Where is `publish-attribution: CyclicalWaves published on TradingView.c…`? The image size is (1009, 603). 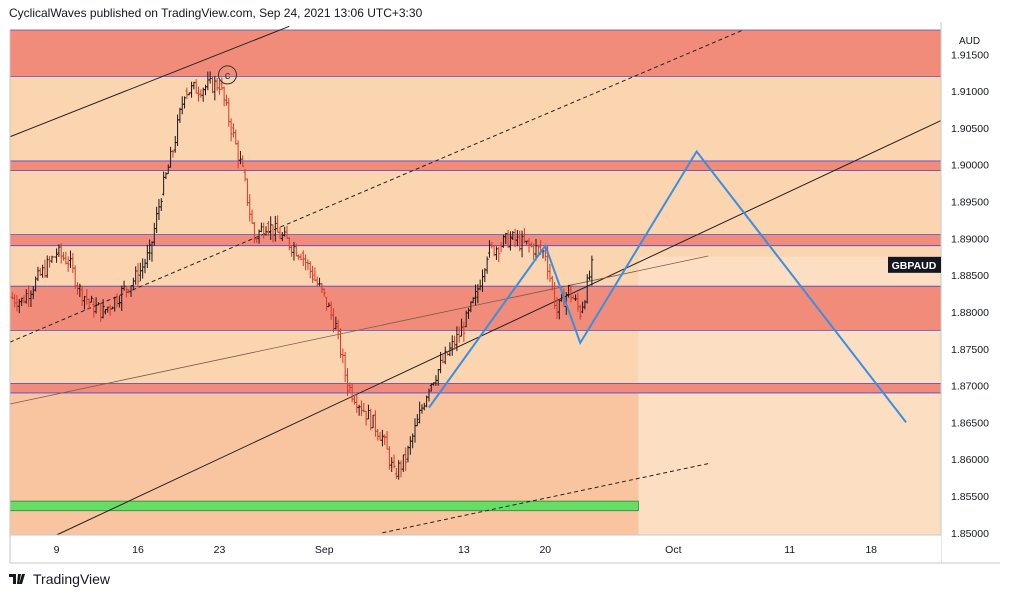
publish-attribution: CyclicalWaves published on TradingView.c… is located at coordinates (216, 13).